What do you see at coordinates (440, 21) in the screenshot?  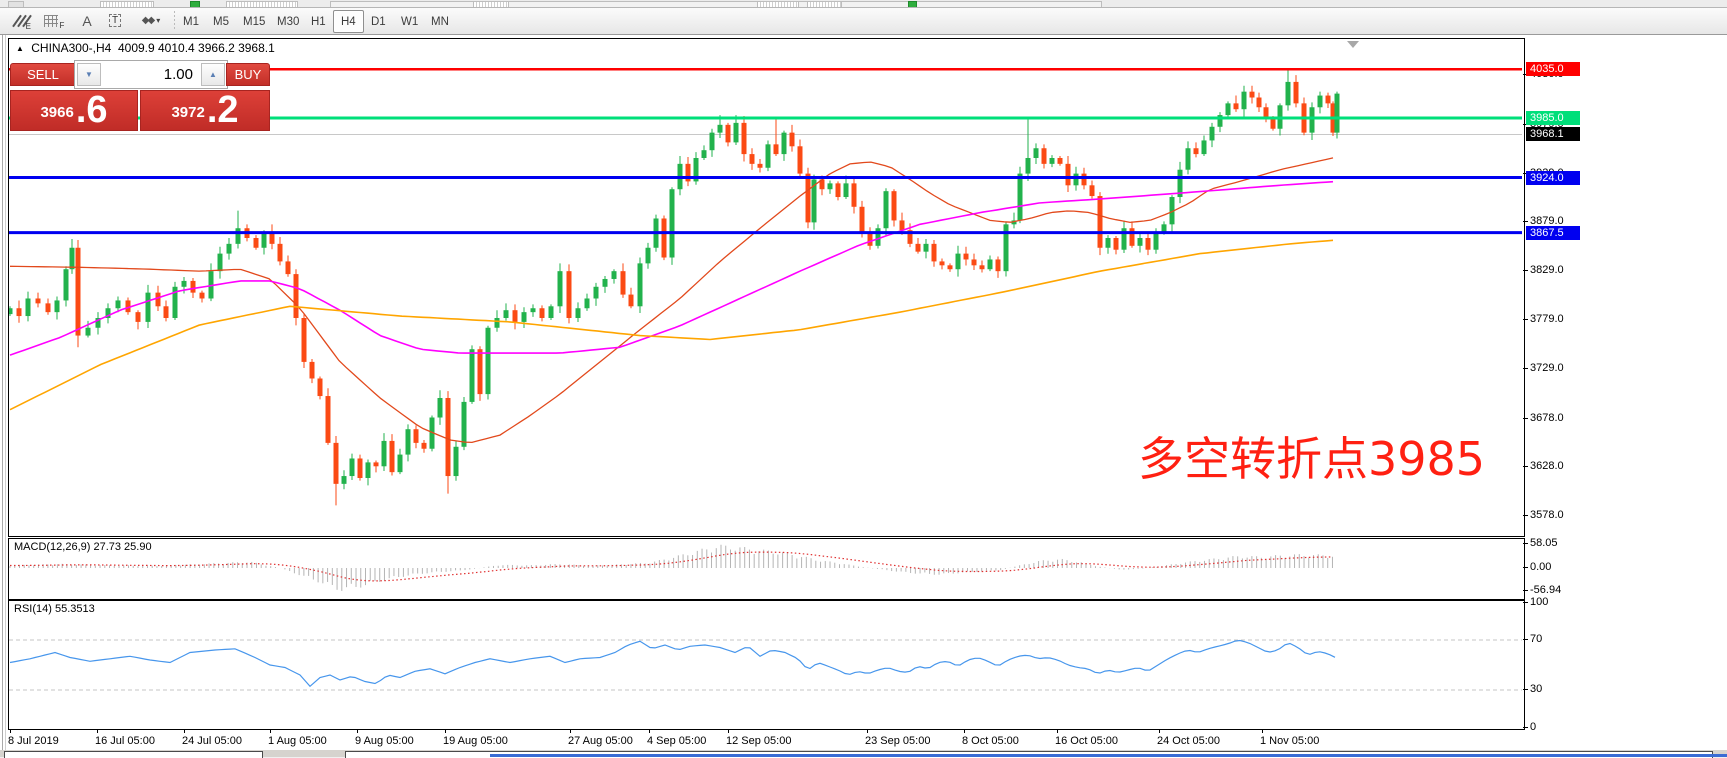 I see `timeframe-button-mn: MN` at bounding box center [440, 21].